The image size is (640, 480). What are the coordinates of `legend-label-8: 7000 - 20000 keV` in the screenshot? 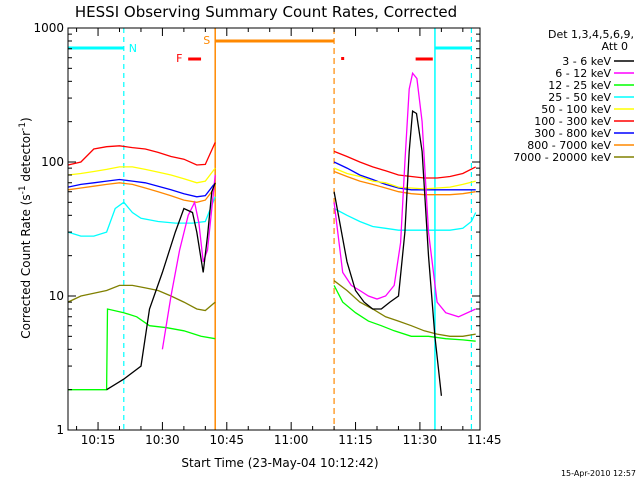 It's located at (562, 157).